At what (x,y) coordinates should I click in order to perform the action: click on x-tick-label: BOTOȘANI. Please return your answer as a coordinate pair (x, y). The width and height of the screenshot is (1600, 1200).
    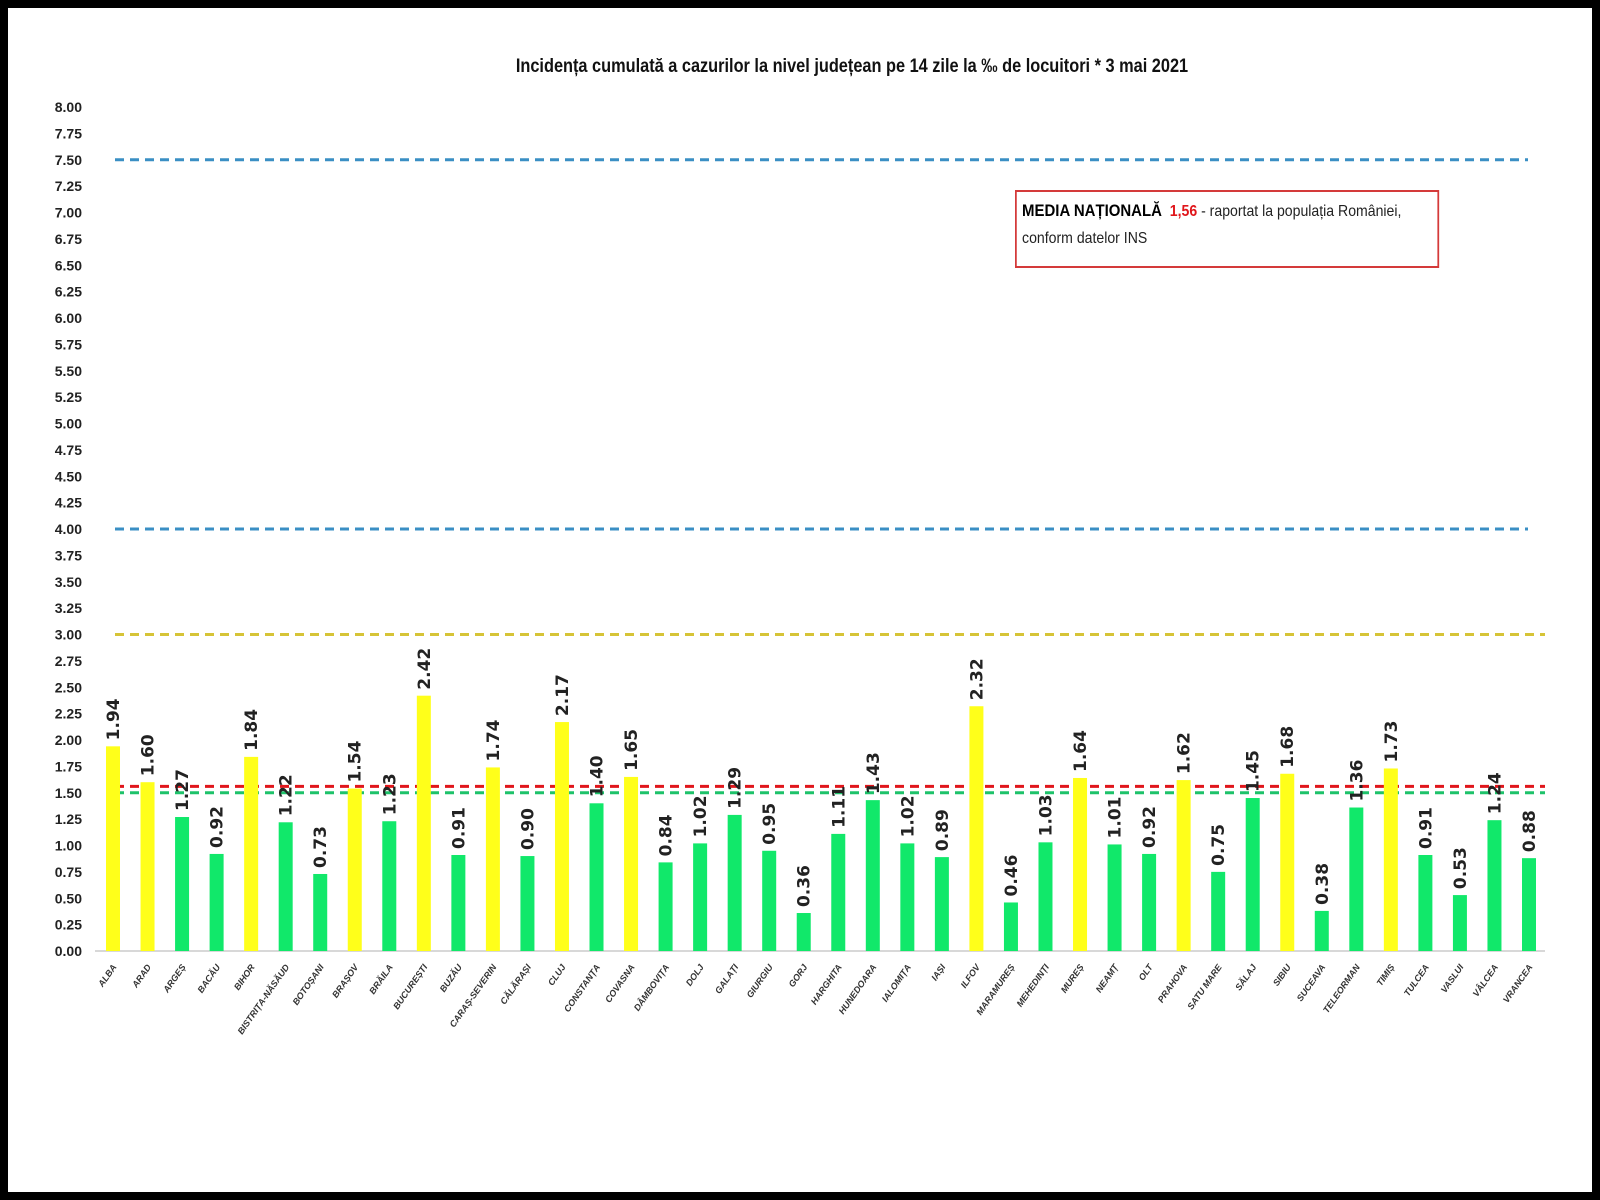
    Looking at the image, I should click on (309, 984).